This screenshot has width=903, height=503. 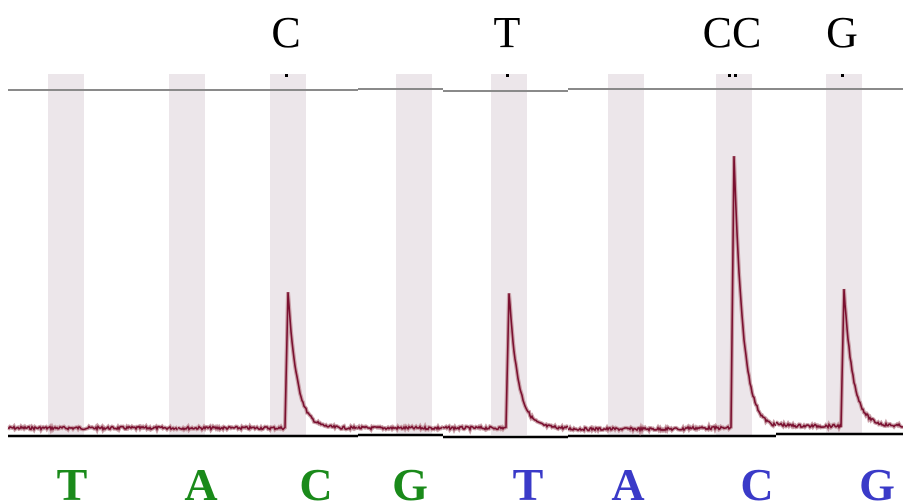 I want to click on dispensation-label-3: C, so click(x=315, y=481).